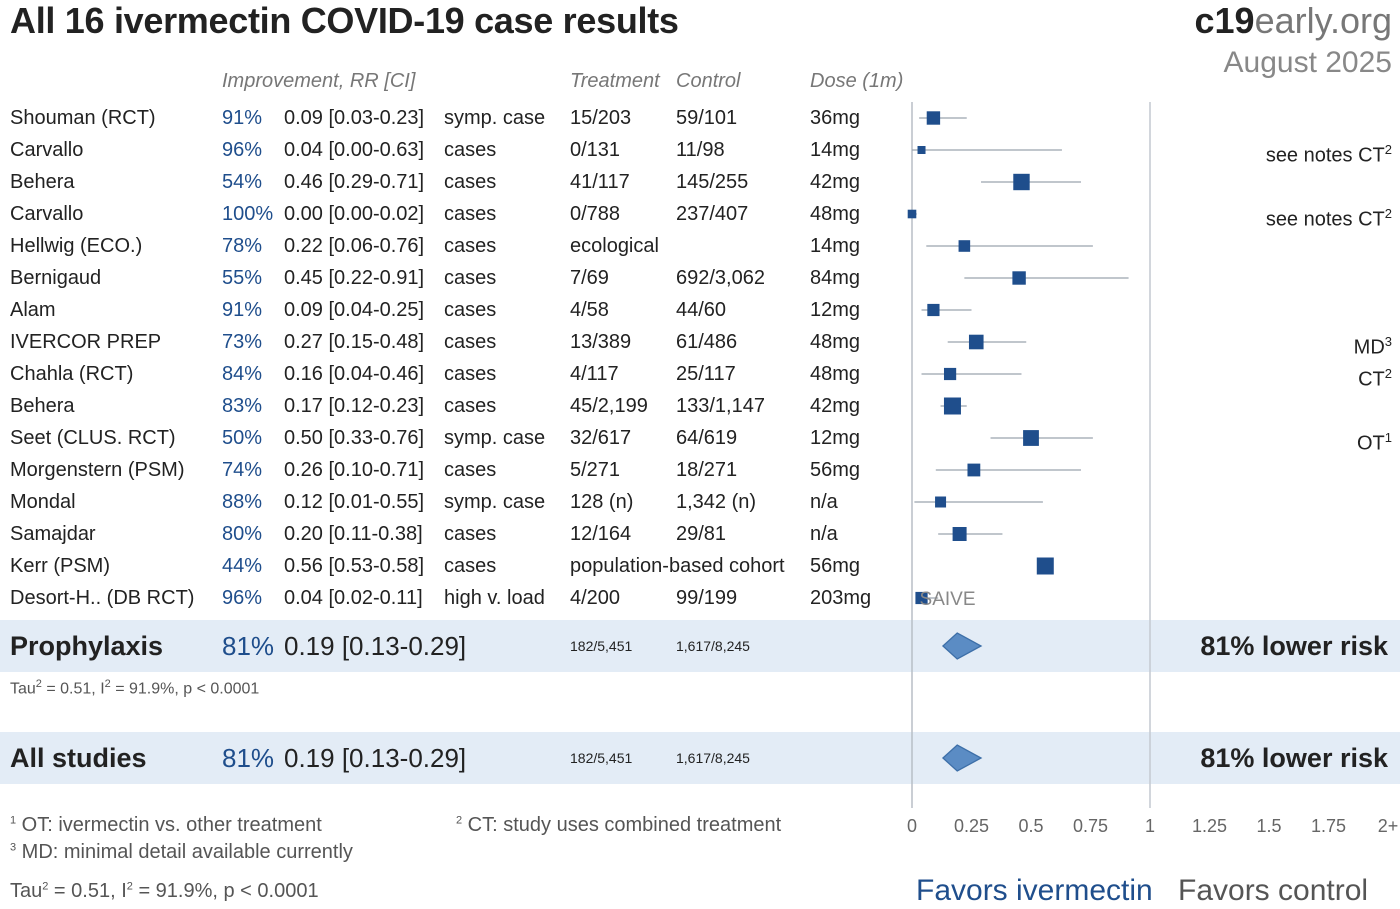 Image resolution: width=1400 pixels, height=909 pixels. What do you see at coordinates (712, 182) in the screenshot?
I see `study-control: 145/255` at bounding box center [712, 182].